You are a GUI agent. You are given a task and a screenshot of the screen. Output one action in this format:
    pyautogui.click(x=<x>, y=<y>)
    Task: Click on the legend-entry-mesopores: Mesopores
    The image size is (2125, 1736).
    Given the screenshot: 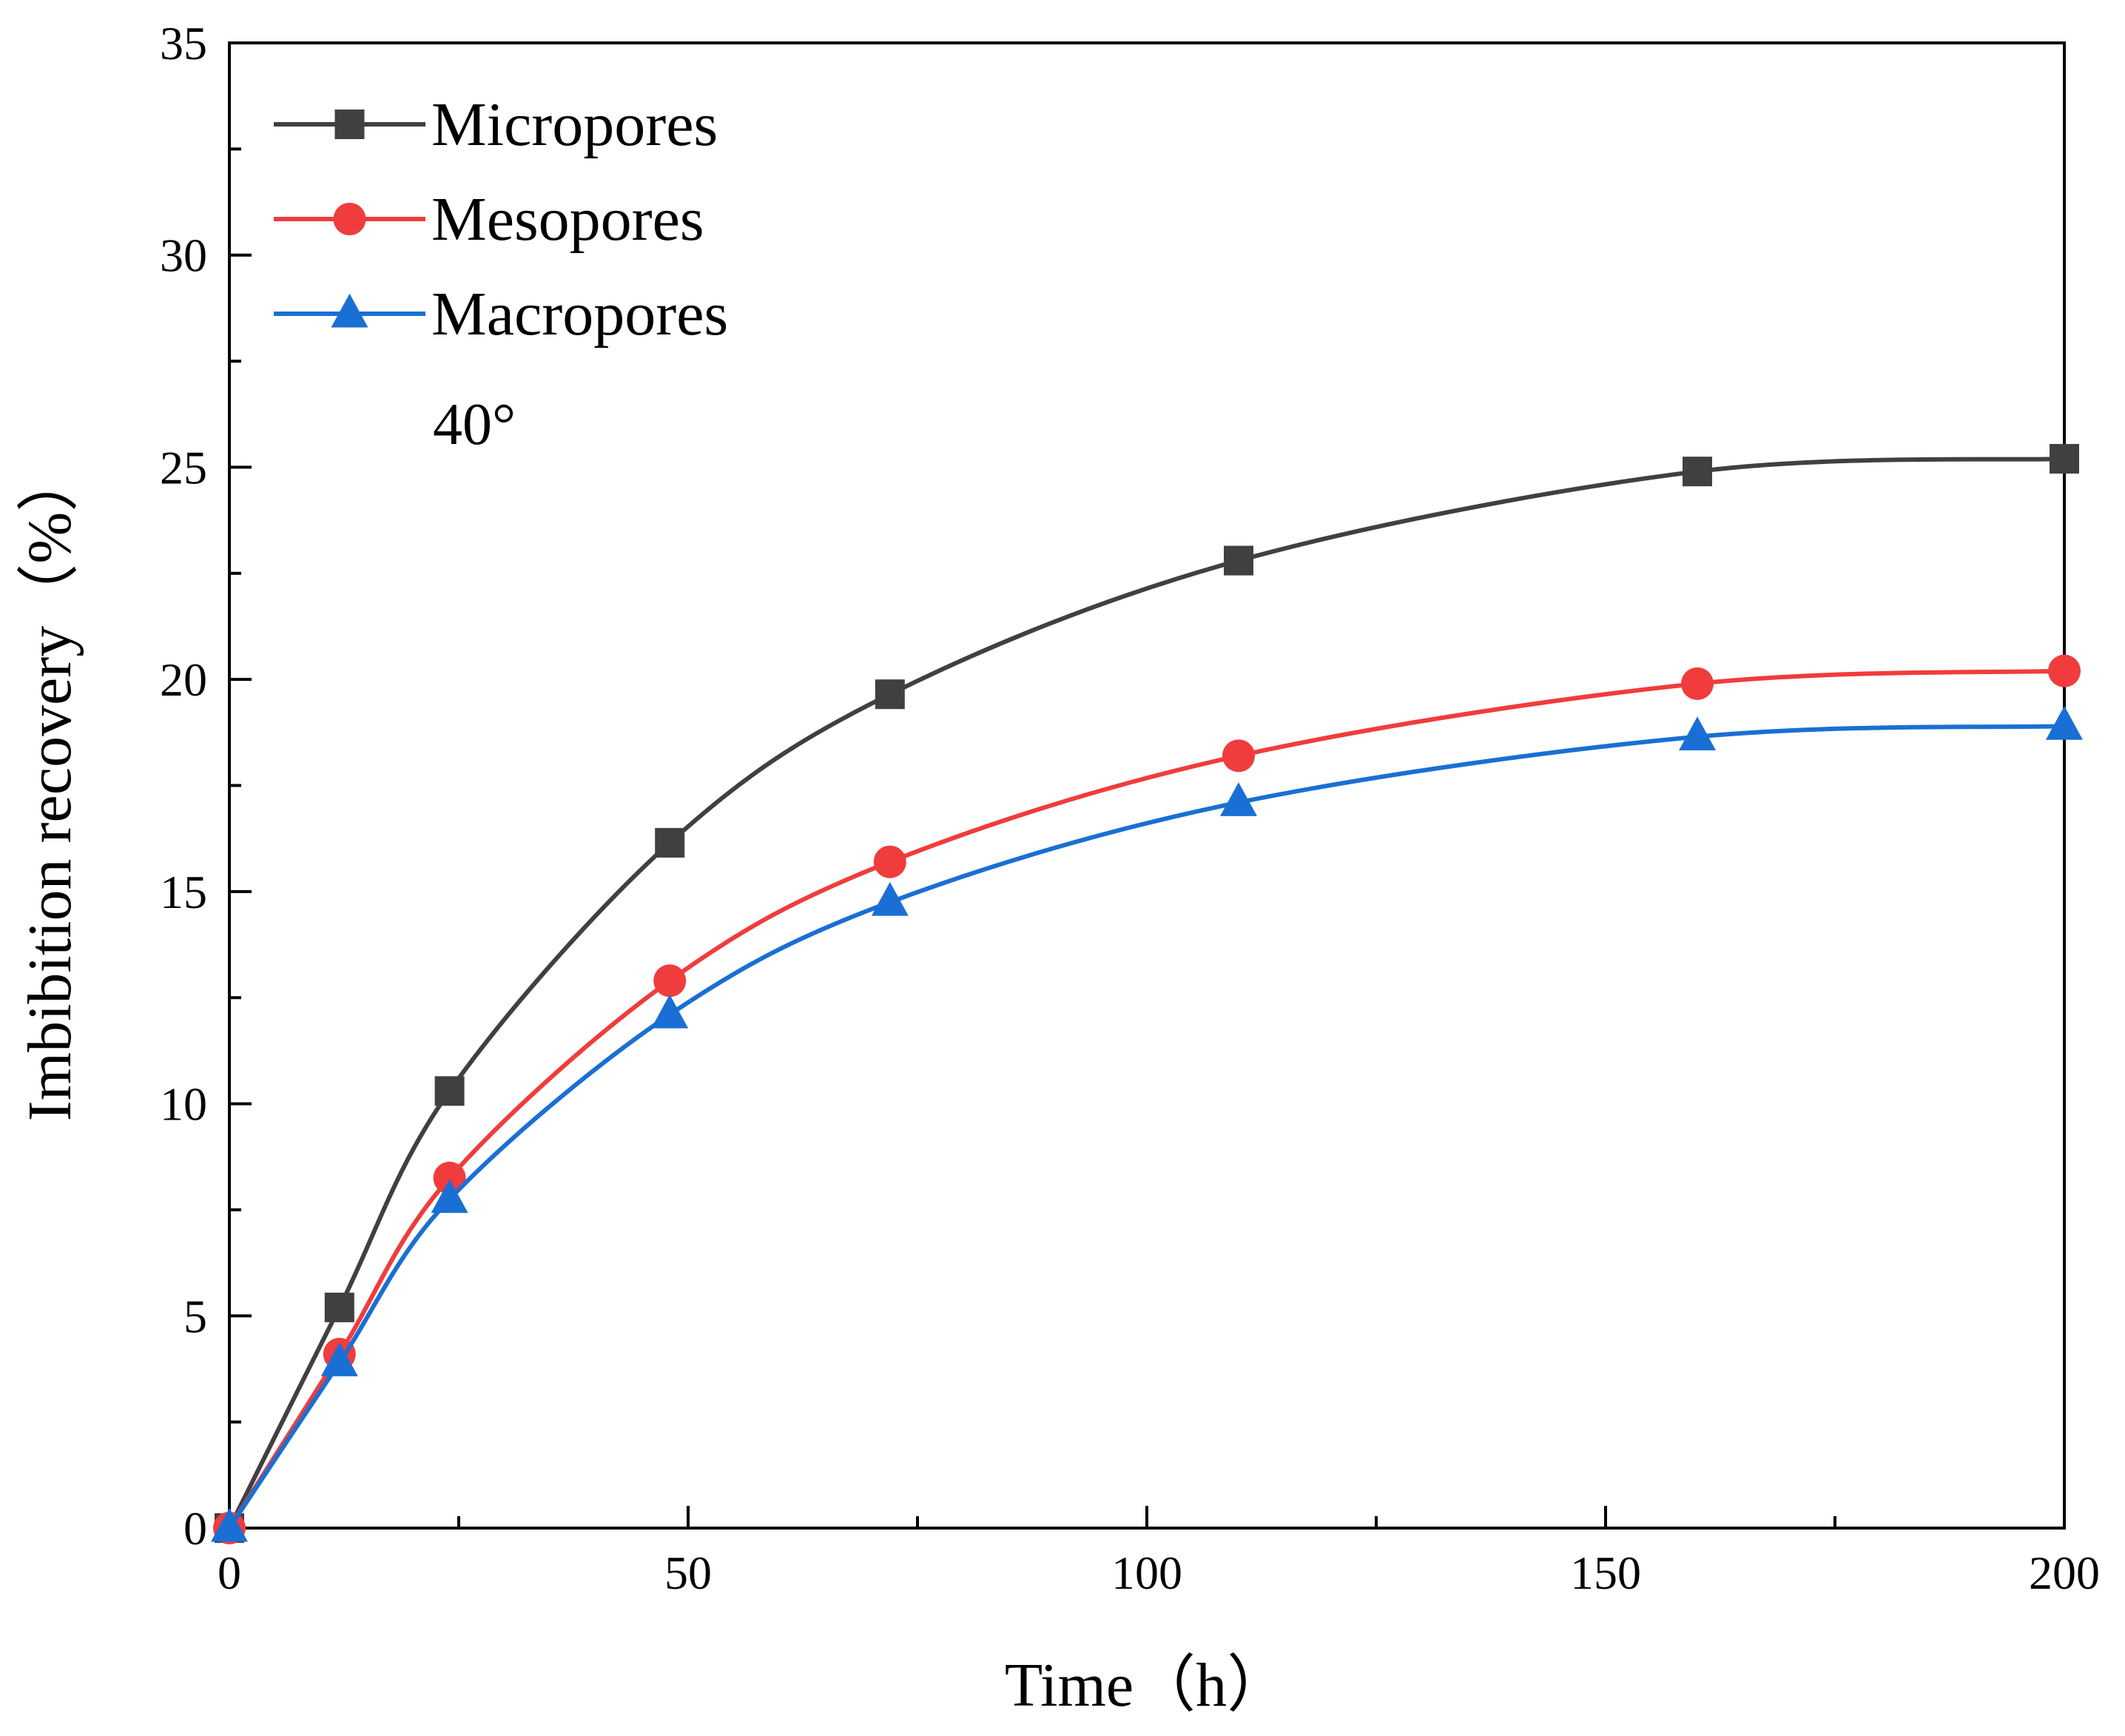 What is the action you would take?
    pyautogui.click(x=489, y=220)
    